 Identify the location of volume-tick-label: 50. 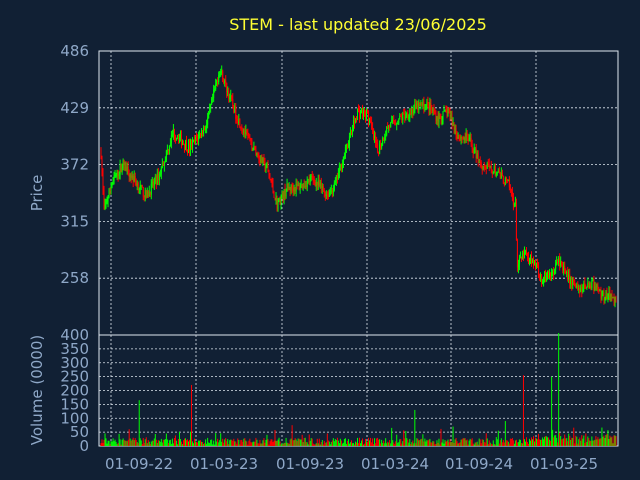
(79, 432).